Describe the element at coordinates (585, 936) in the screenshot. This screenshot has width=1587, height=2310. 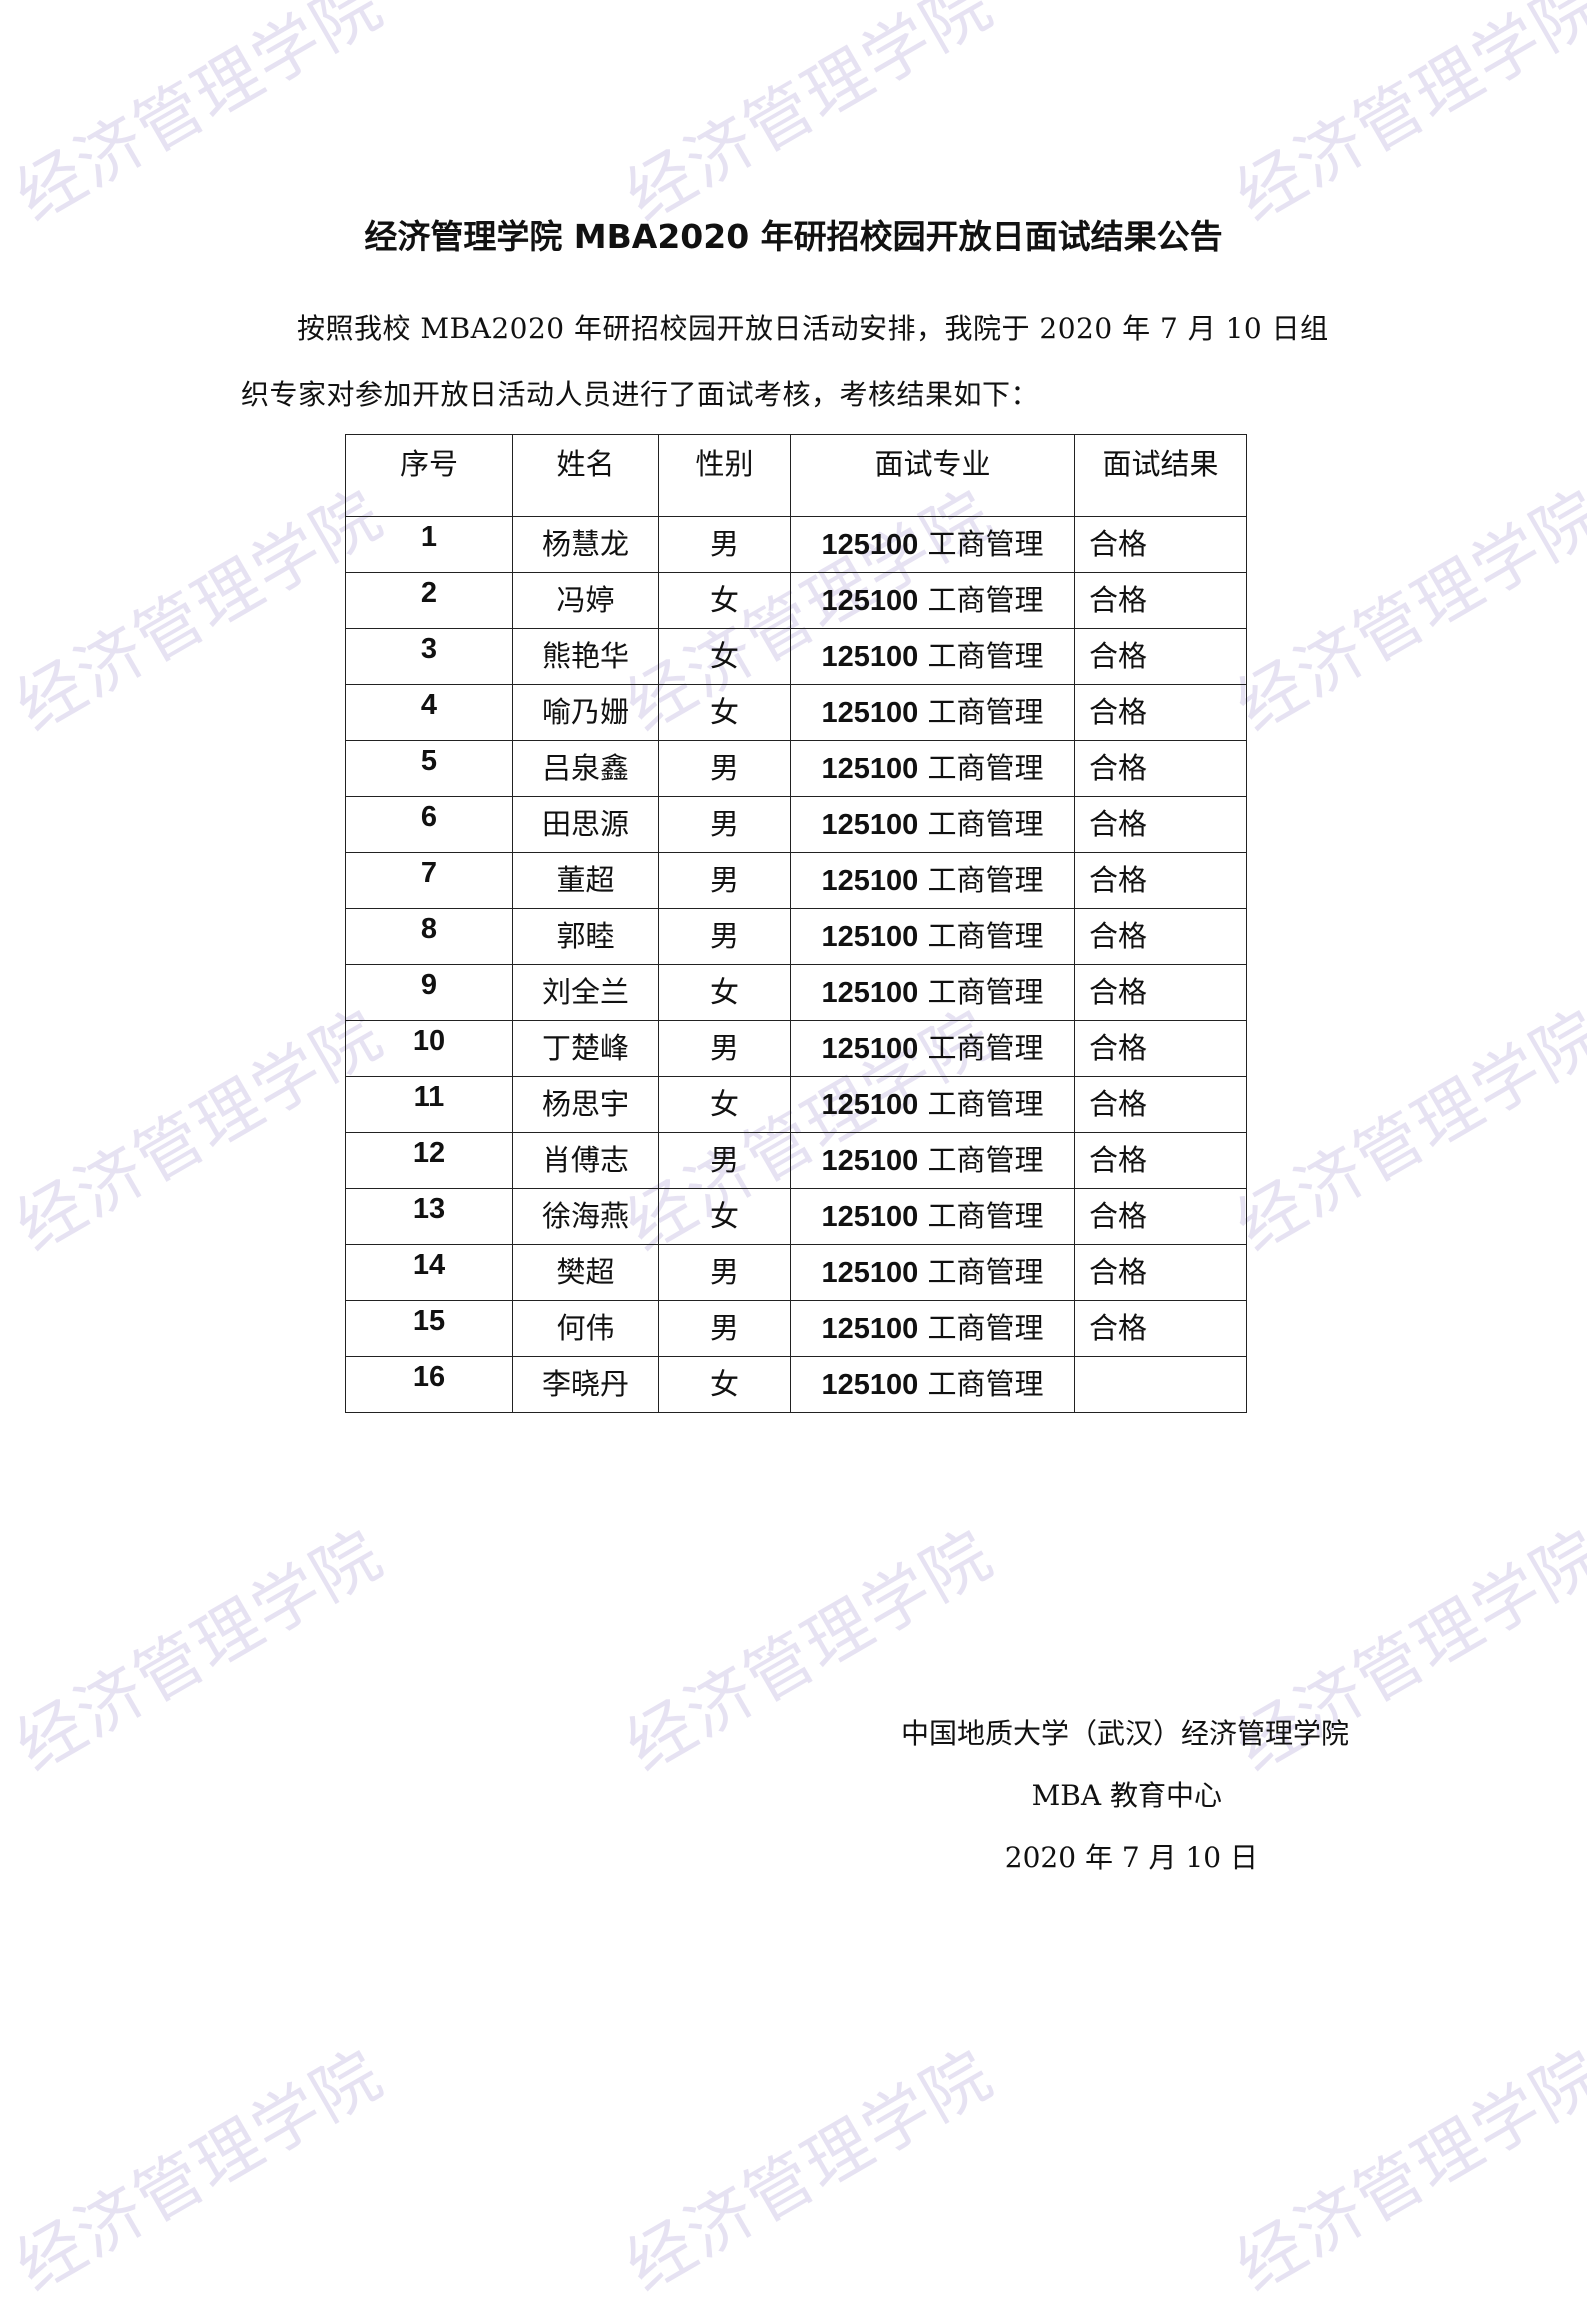
I see `cell-name: 郭睦` at that location.